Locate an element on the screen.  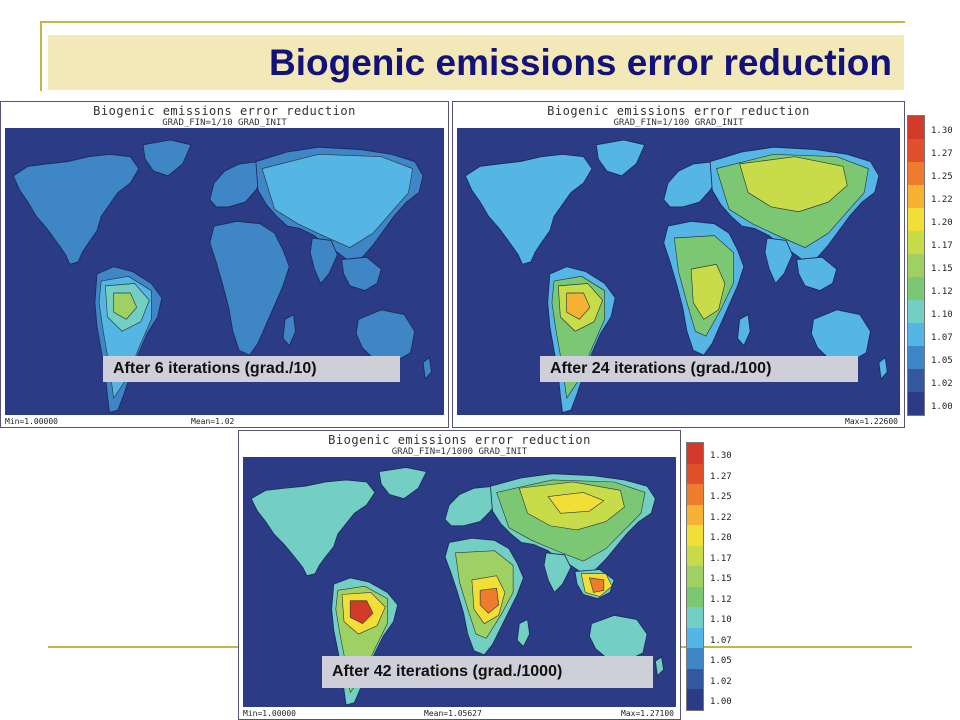
title-bar: Biogenic emissions error reduction is located at coordinates (476, 62).